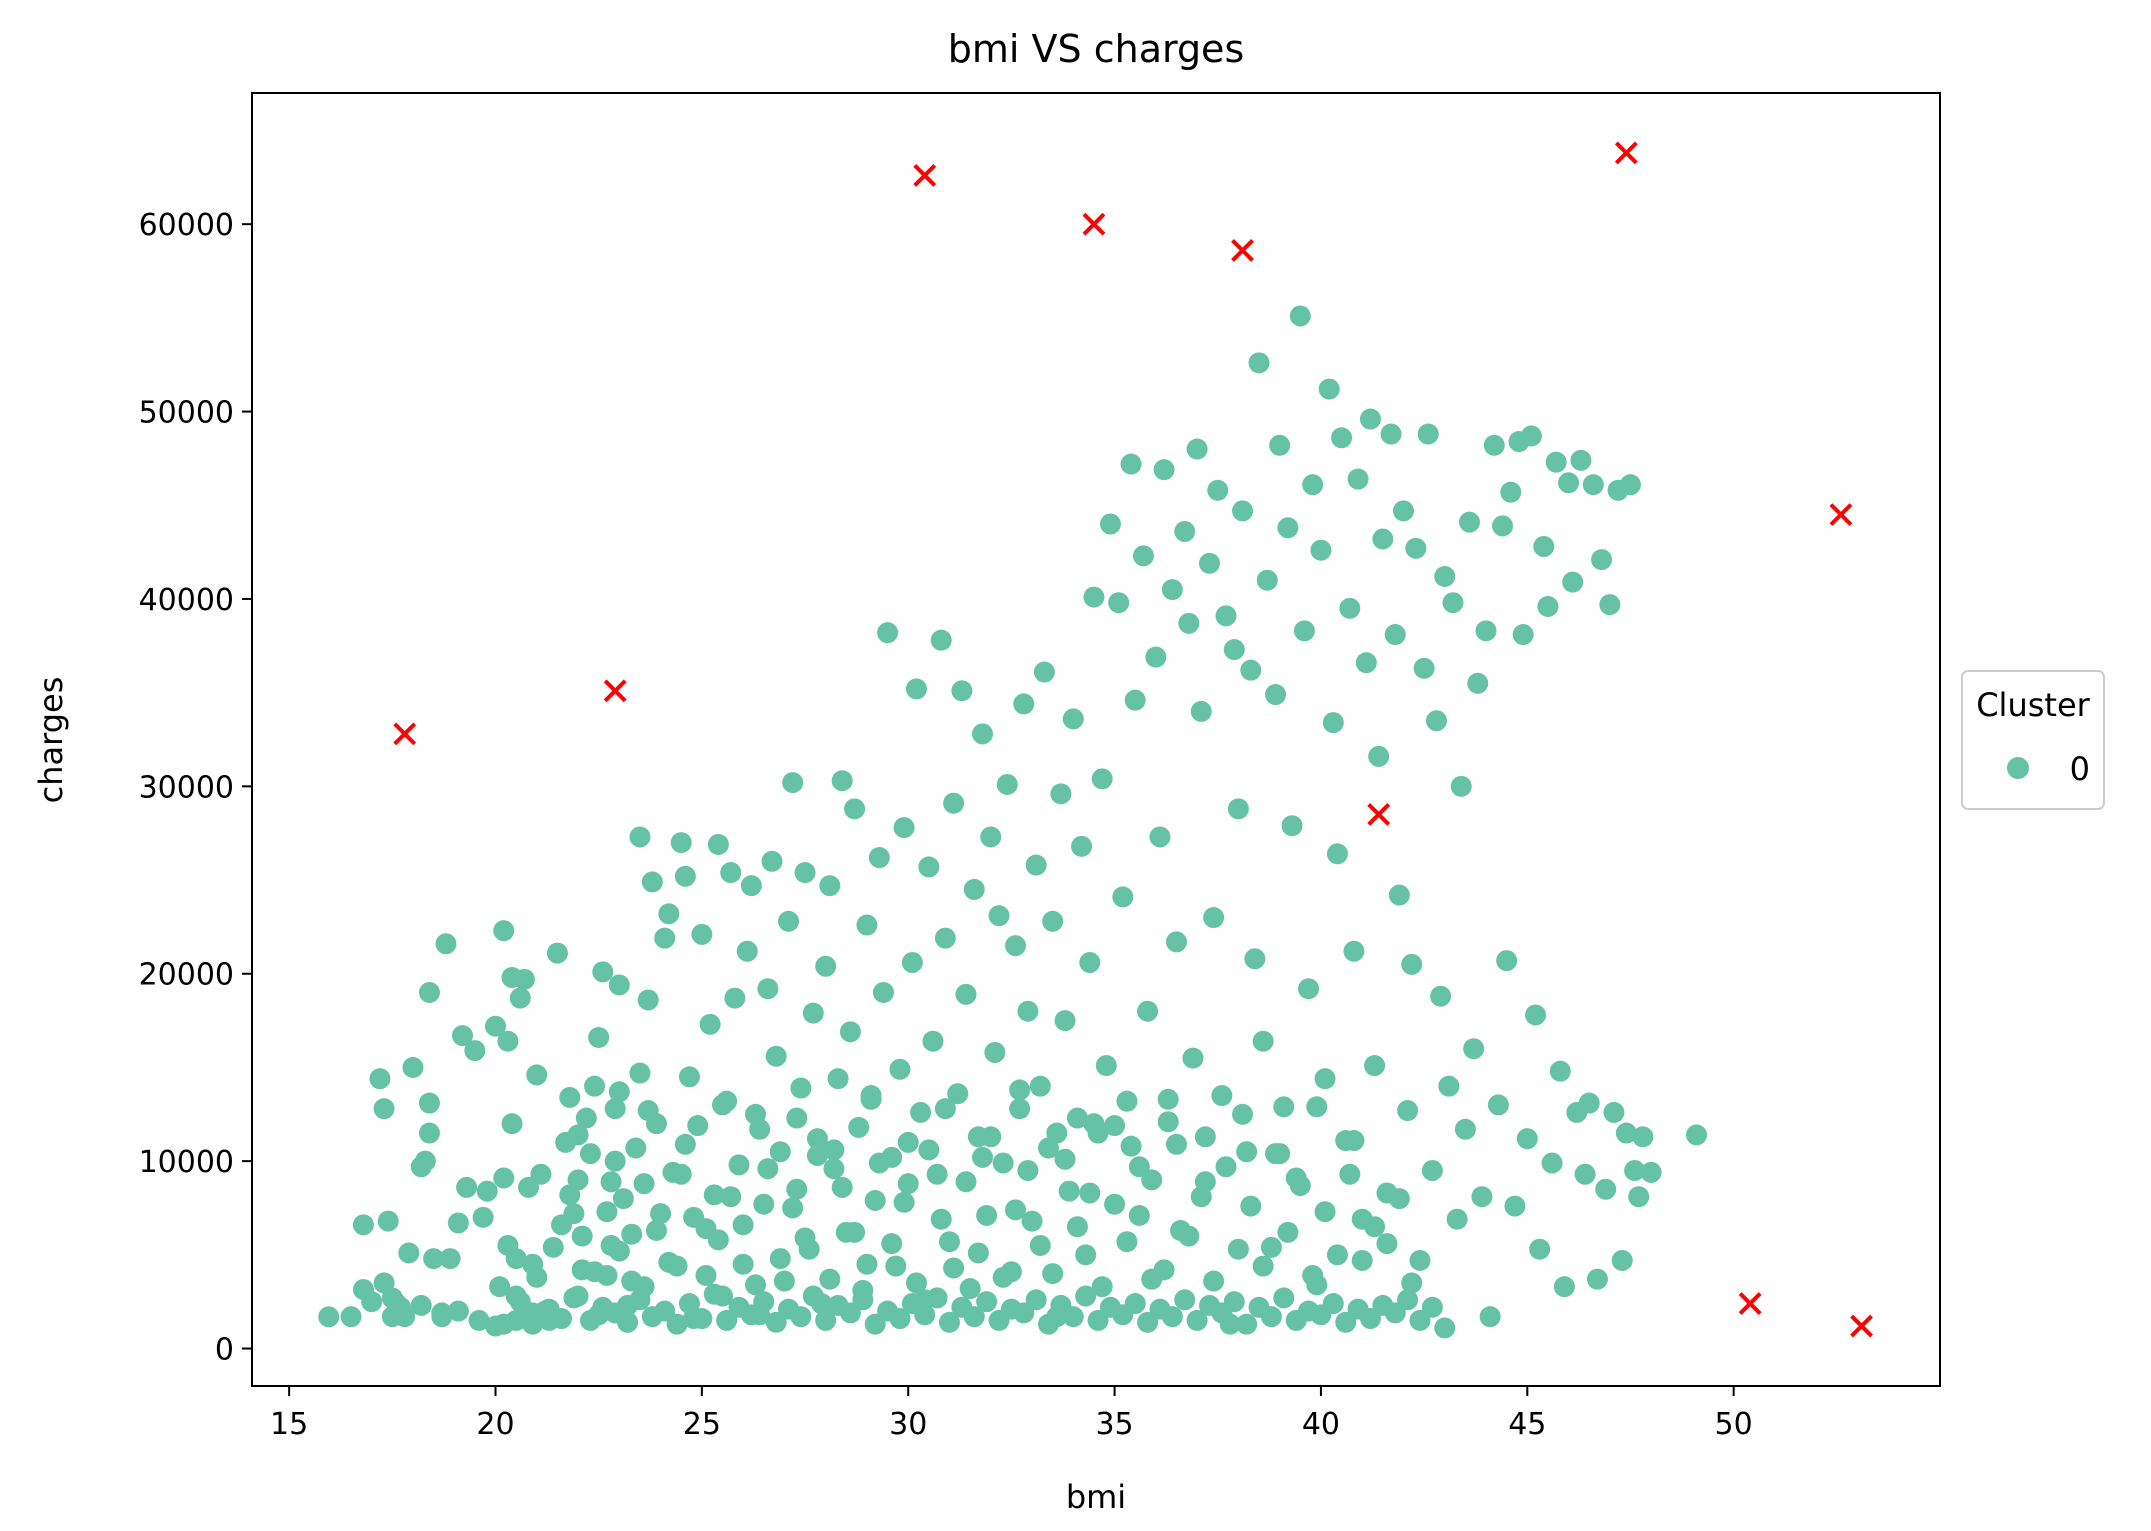 This screenshot has width=2151, height=1531. I want to click on y-tick-label: 0, so click(224, 1350).